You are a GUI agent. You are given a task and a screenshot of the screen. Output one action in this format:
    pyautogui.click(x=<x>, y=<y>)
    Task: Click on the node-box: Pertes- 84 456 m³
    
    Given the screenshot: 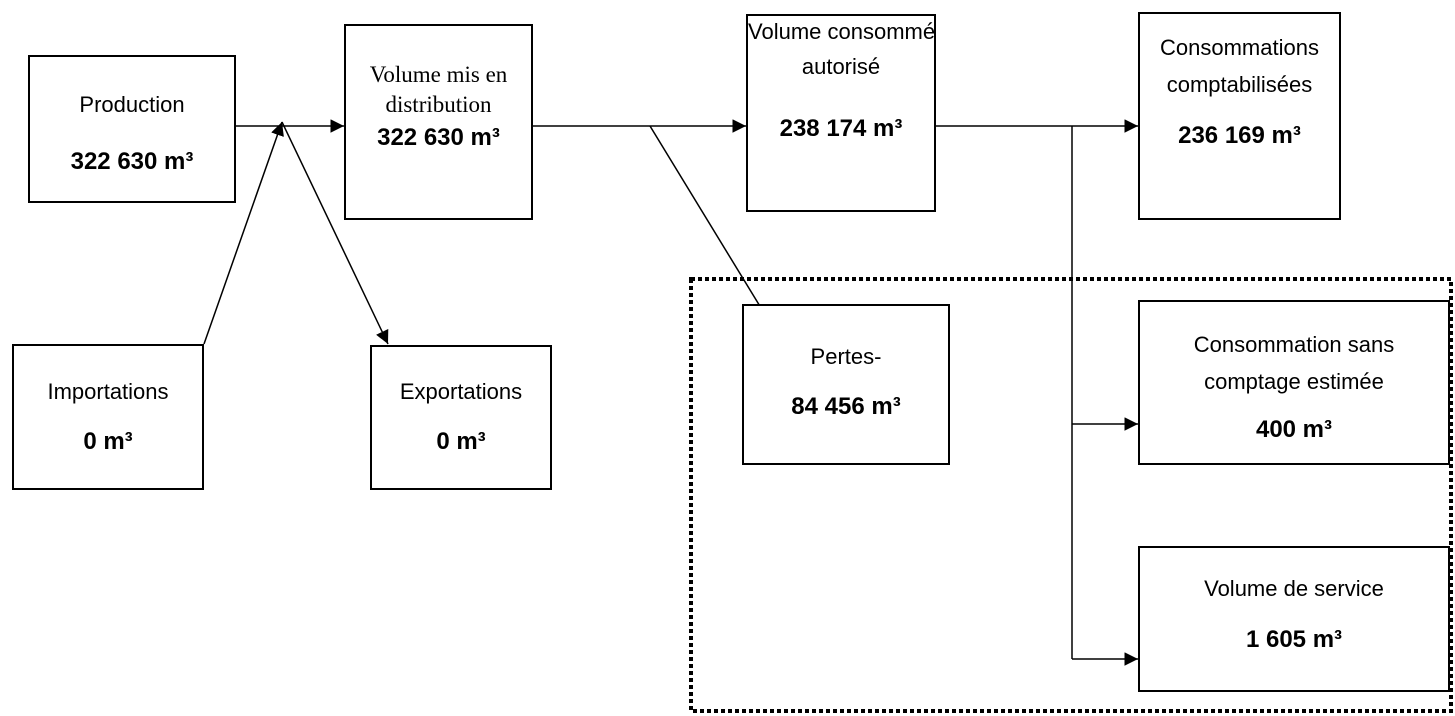 What is the action you would take?
    pyautogui.click(x=846, y=384)
    